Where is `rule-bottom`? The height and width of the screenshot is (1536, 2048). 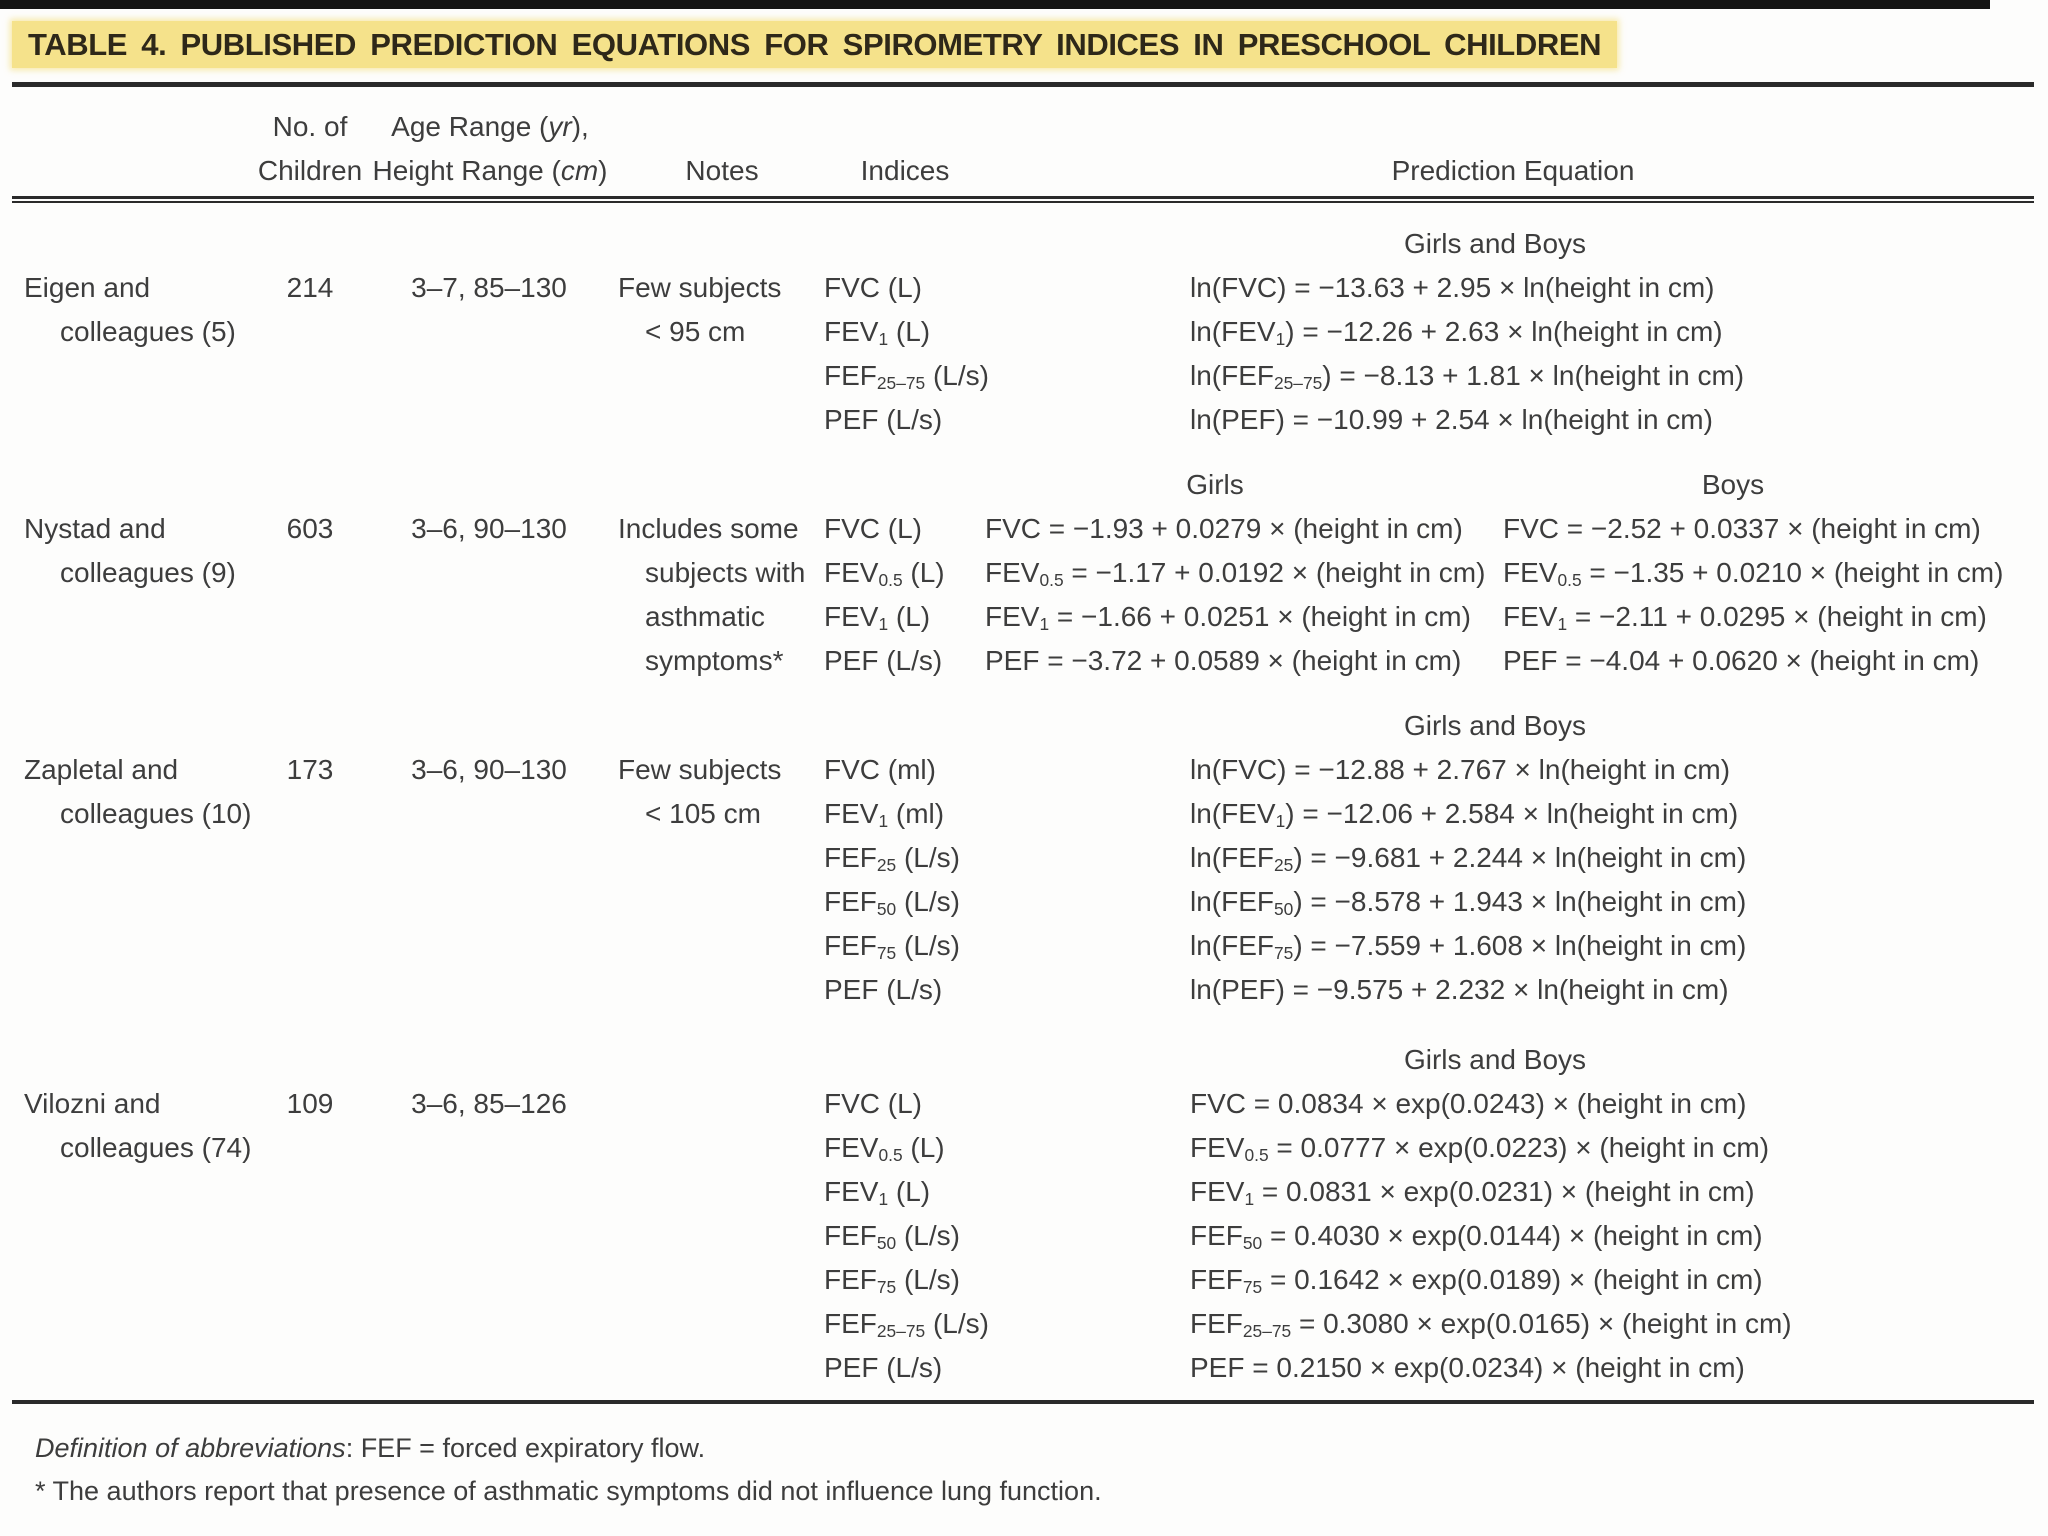
rule-bottom is located at coordinates (1023, 1402).